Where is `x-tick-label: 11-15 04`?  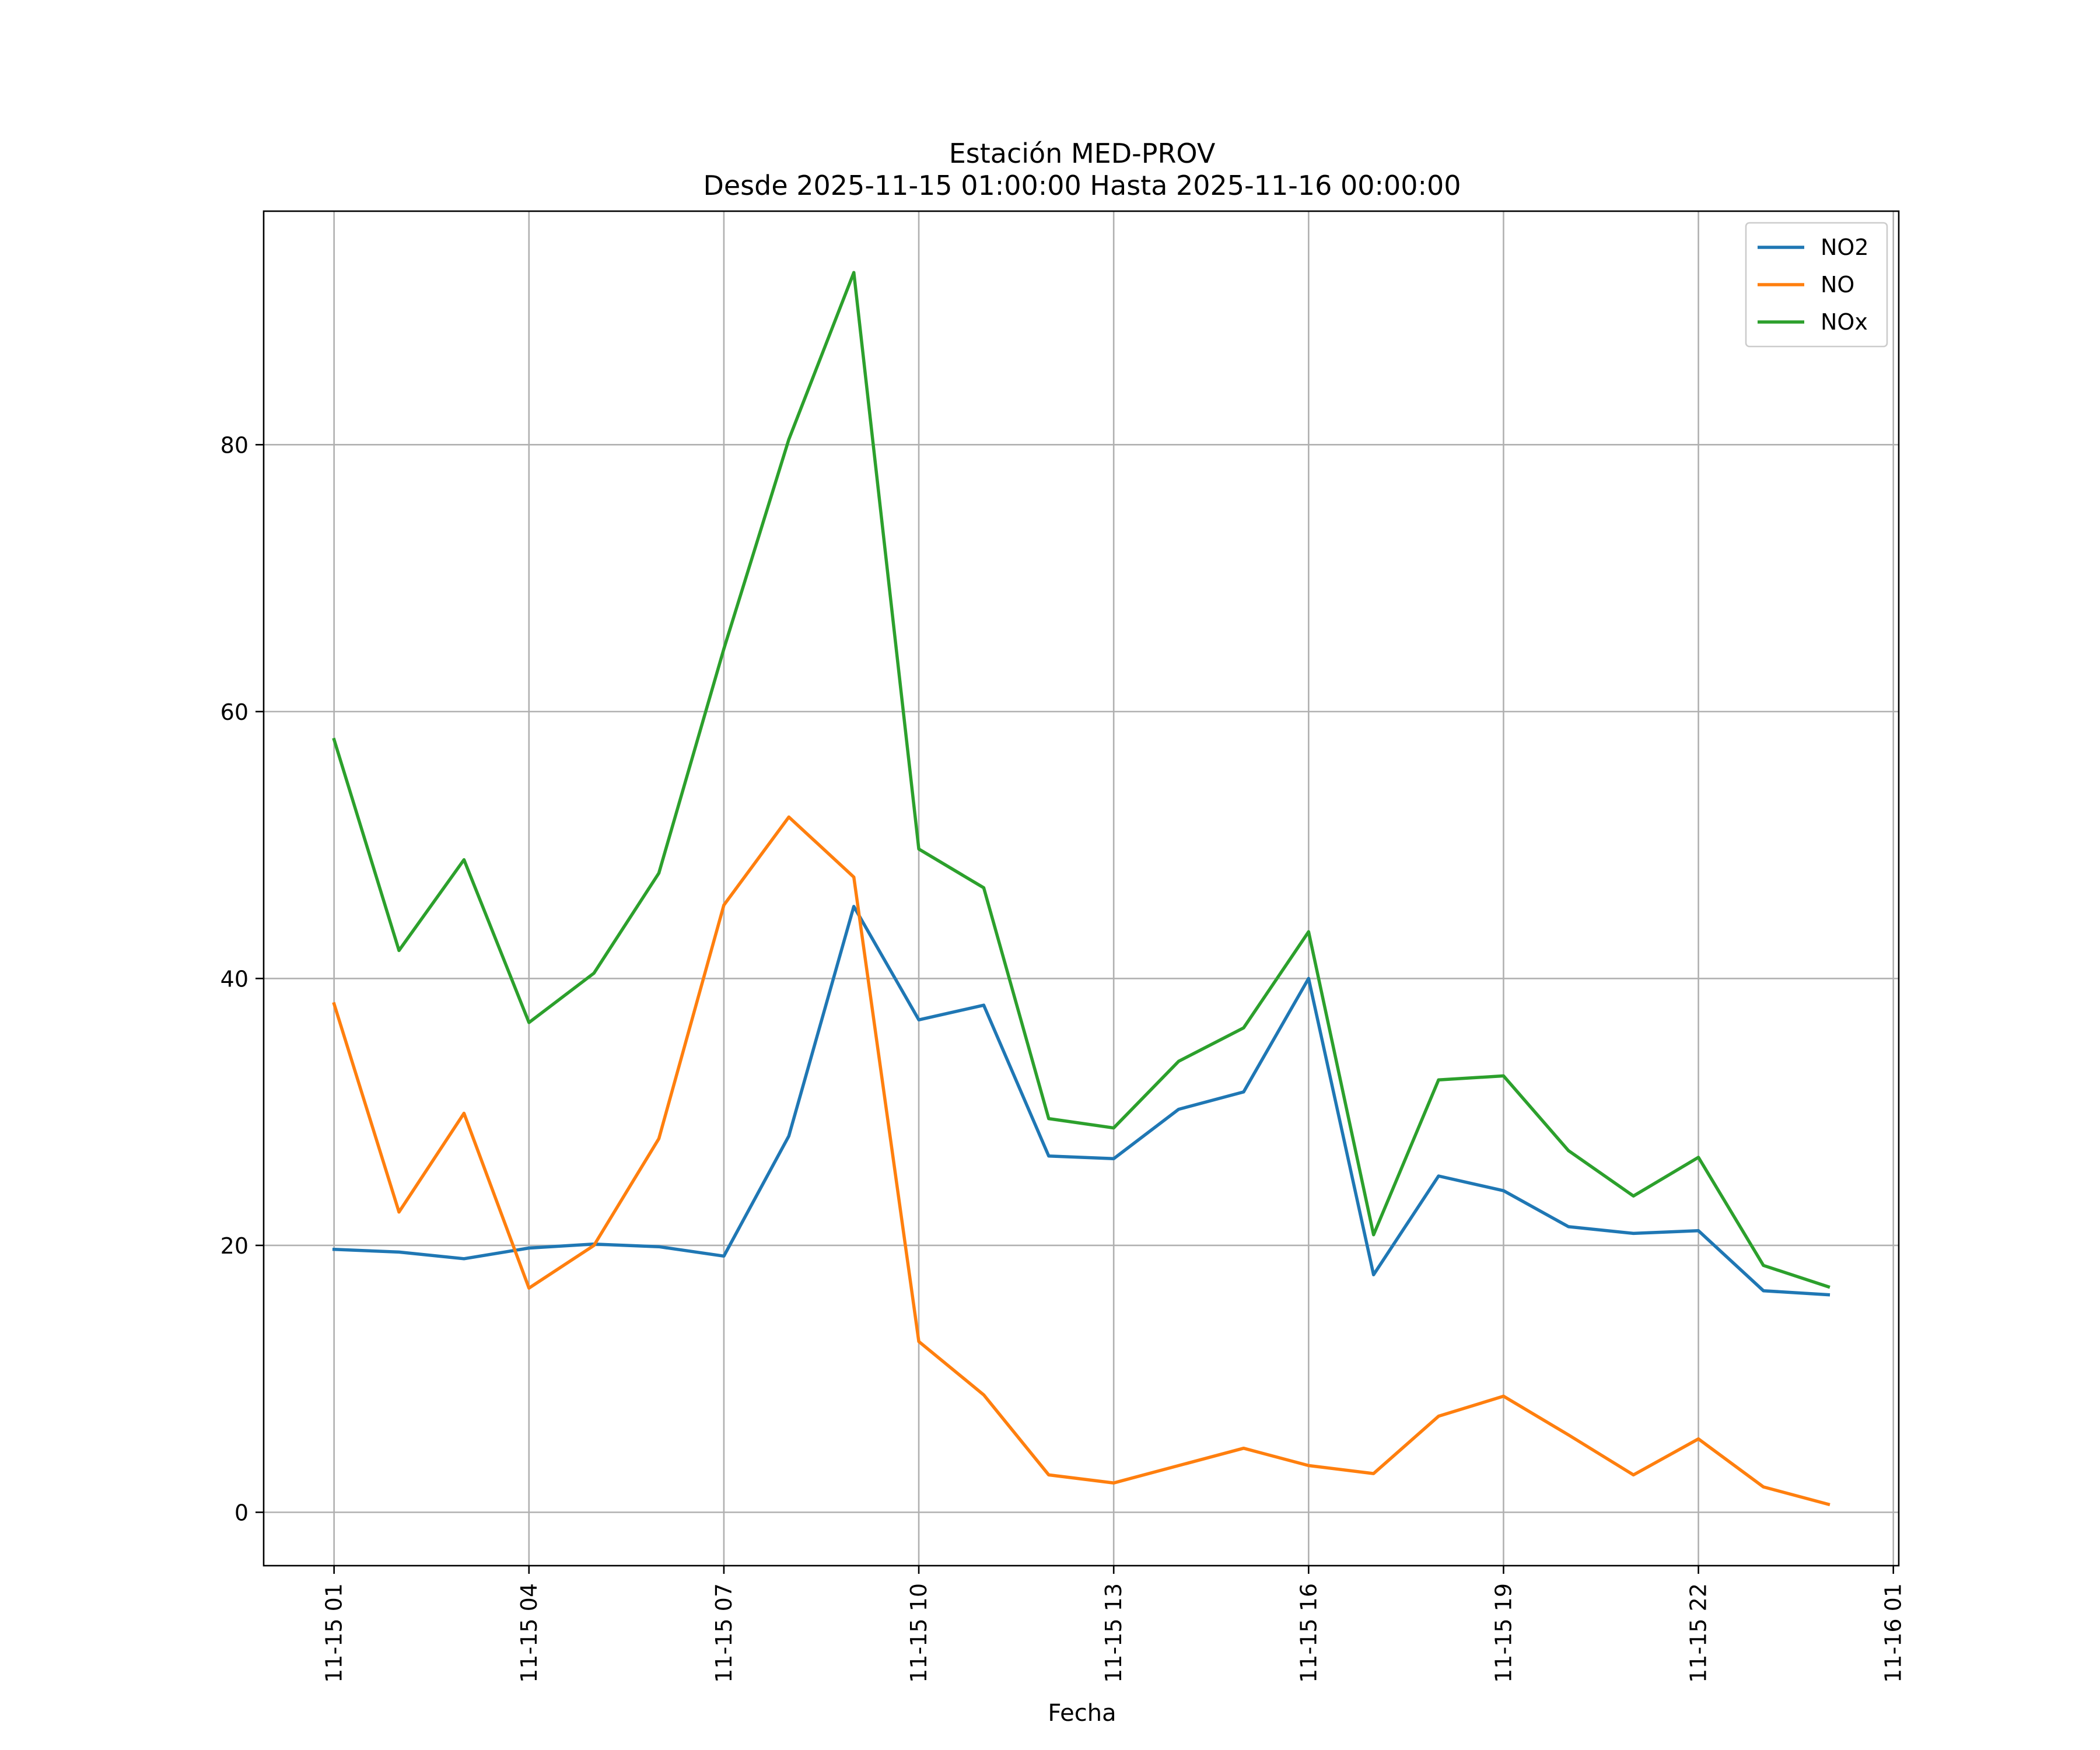
x-tick-label: 11-15 04 is located at coordinates (529, 1633).